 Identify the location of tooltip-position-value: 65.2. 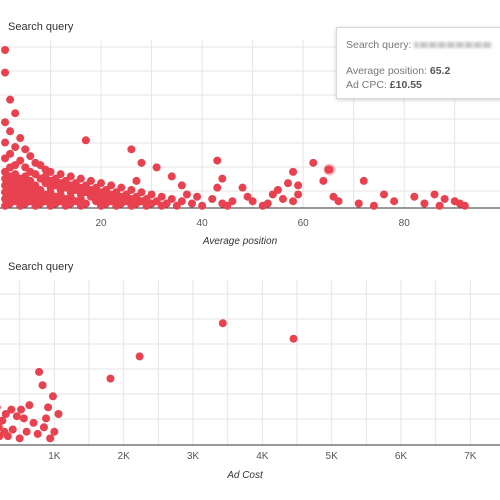
(440, 71).